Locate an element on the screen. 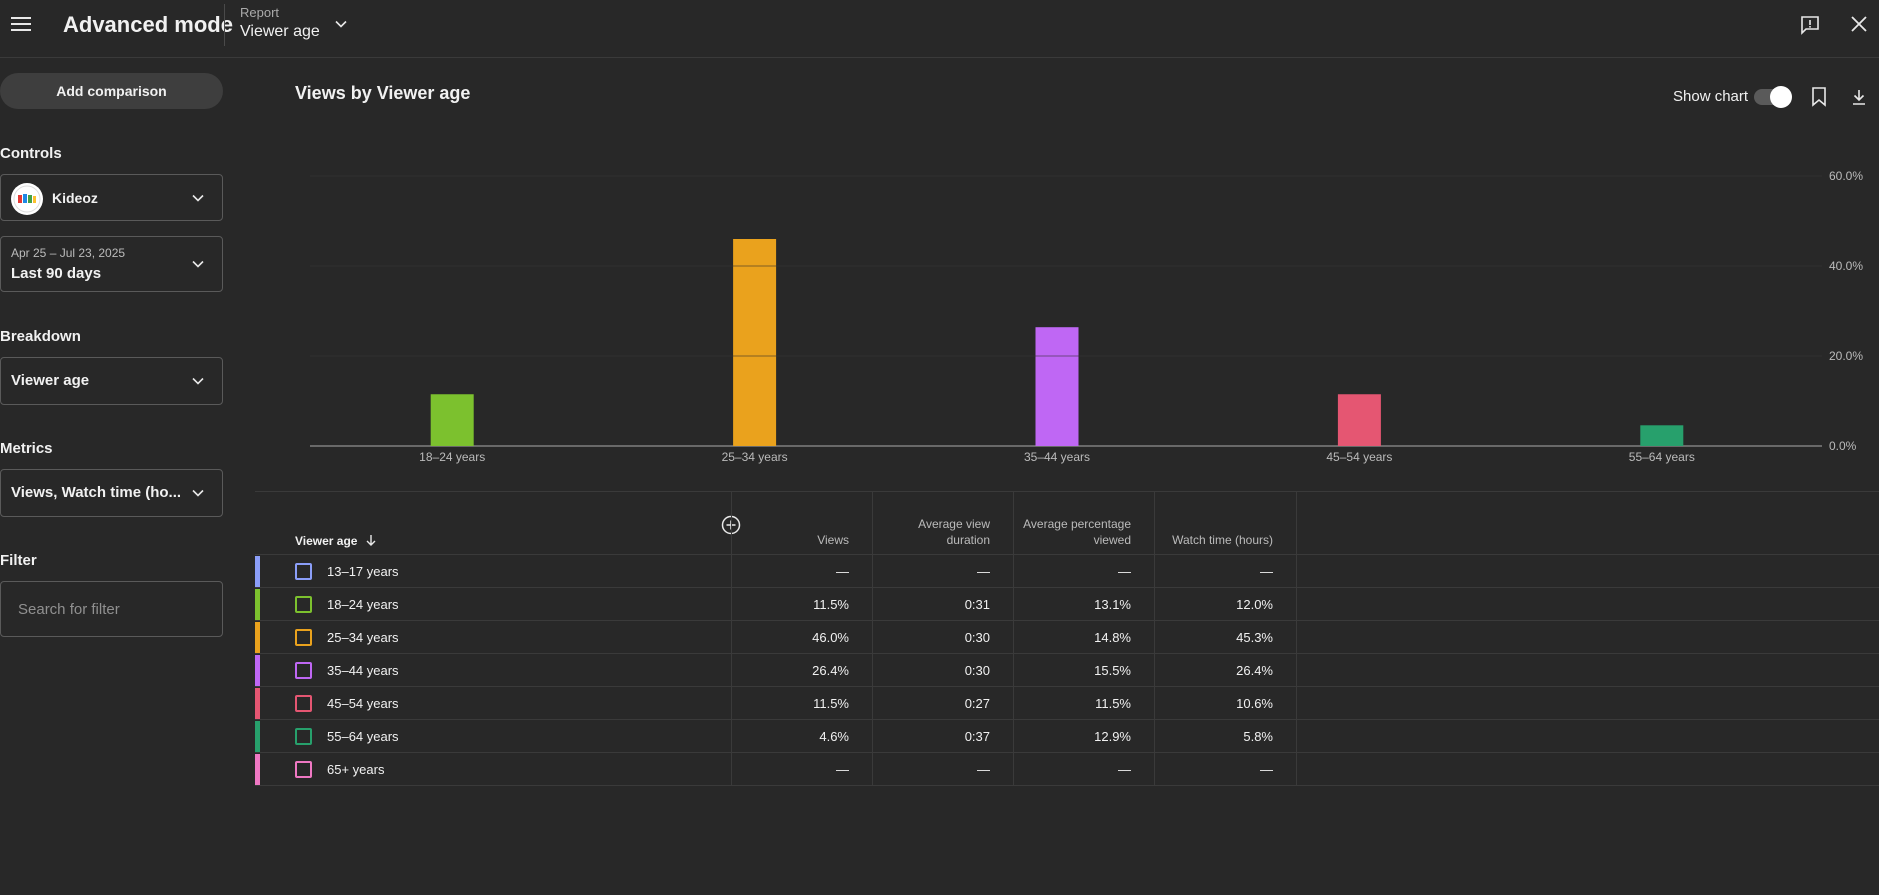  controls-label: Controls is located at coordinates (31, 153).